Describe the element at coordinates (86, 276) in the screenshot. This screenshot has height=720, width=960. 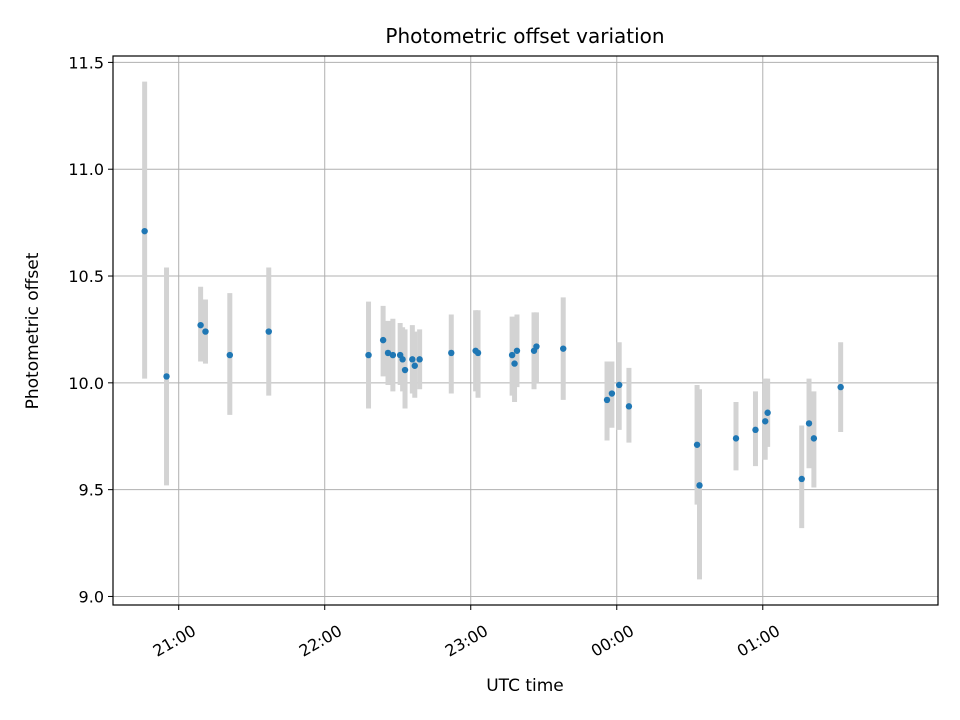
I see `y-tick-label: 10.5` at that location.